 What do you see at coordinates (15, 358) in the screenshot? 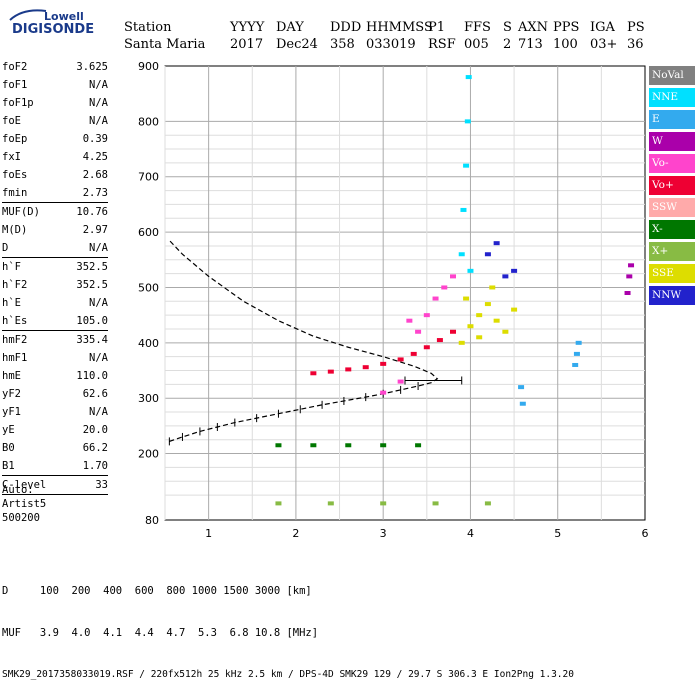
I see `param-name: hmF1` at bounding box center [15, 358].